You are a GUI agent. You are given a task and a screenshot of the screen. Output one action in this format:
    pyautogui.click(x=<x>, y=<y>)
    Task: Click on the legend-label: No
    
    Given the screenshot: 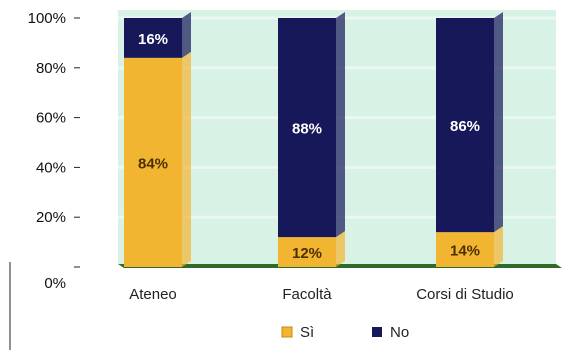 What is the action you would take?
    pyautogui.click(x=399, y=332)
    